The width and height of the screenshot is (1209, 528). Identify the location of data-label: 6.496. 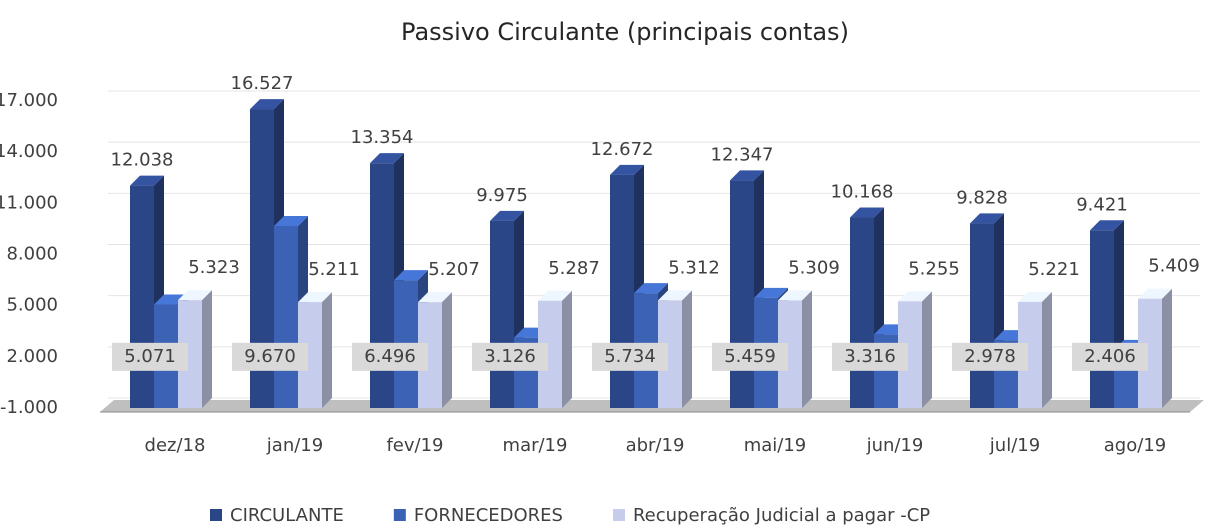
(390, 356).